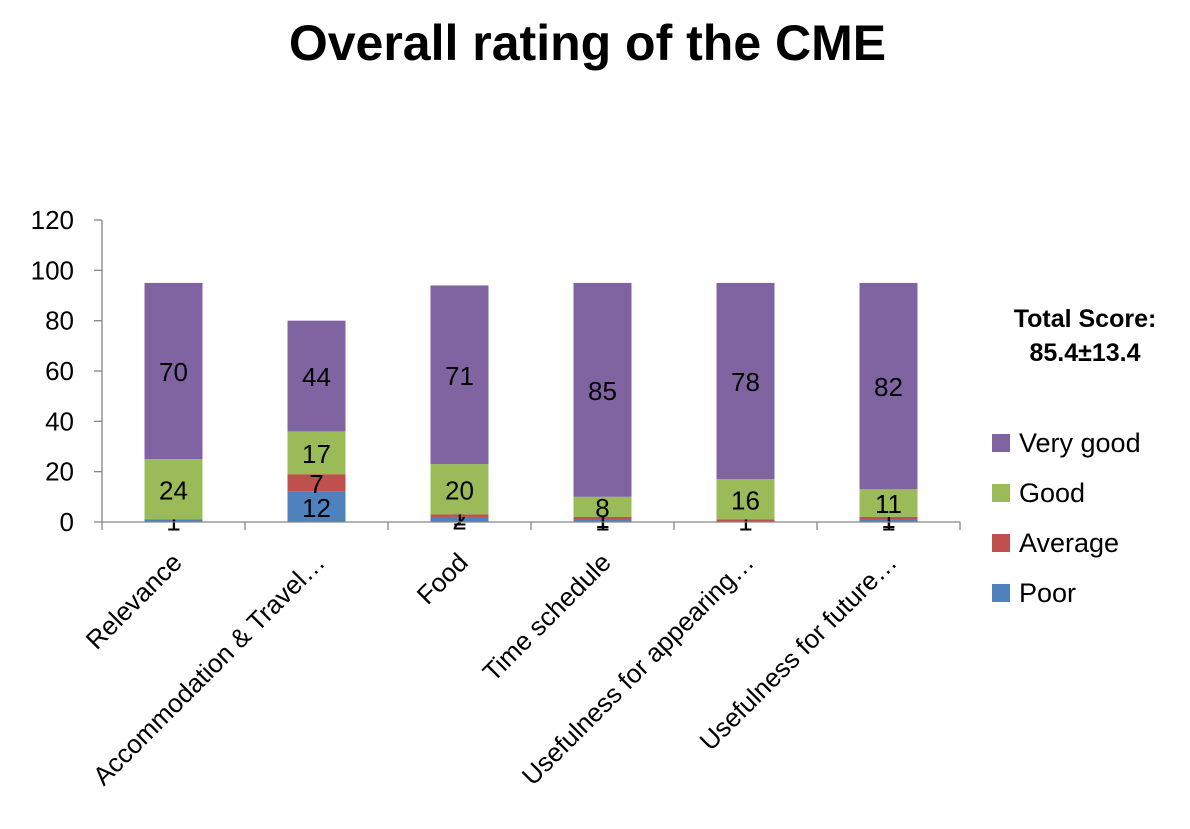 The image size is (1190, 829). I want to click on data-label: 16, so click(745, 500).